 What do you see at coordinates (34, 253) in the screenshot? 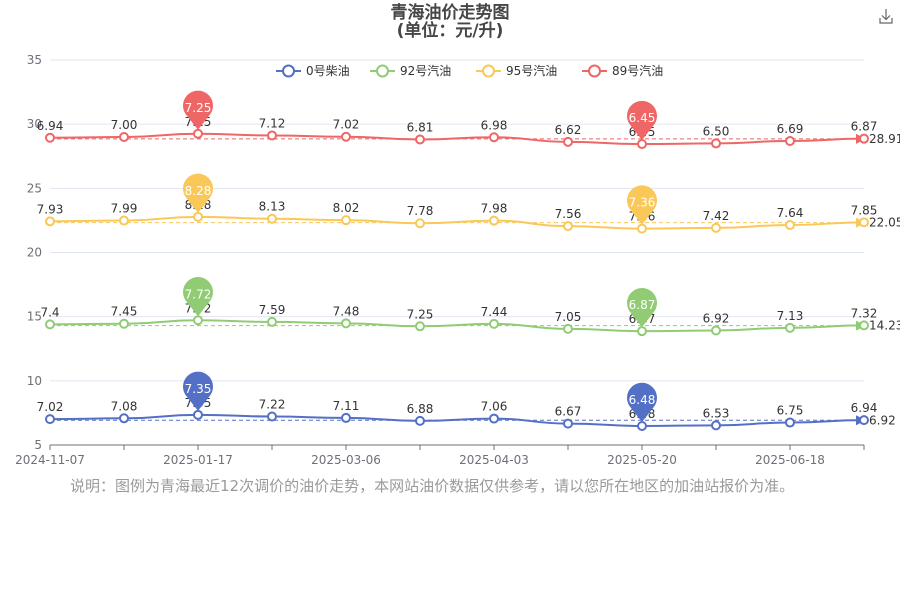
I see `y-tick-label: 20` at bounding box center [34, 253].